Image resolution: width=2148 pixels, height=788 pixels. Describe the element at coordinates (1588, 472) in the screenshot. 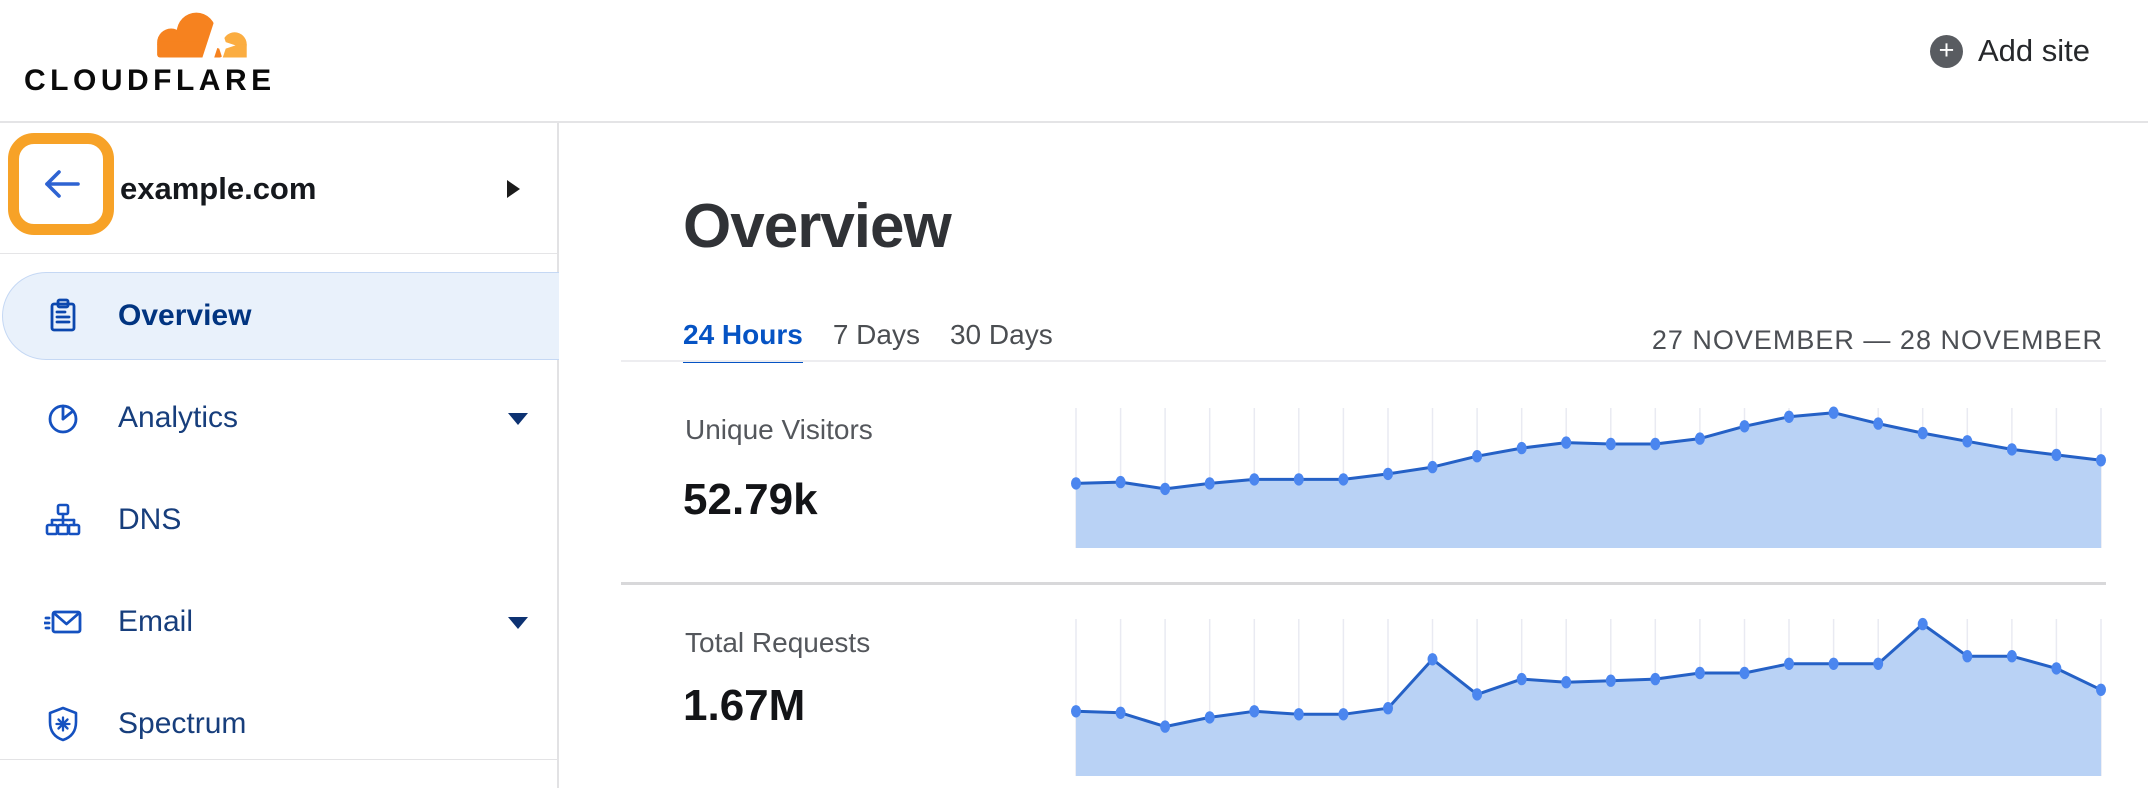

I see `unique-visitors-area-chart` at that location.